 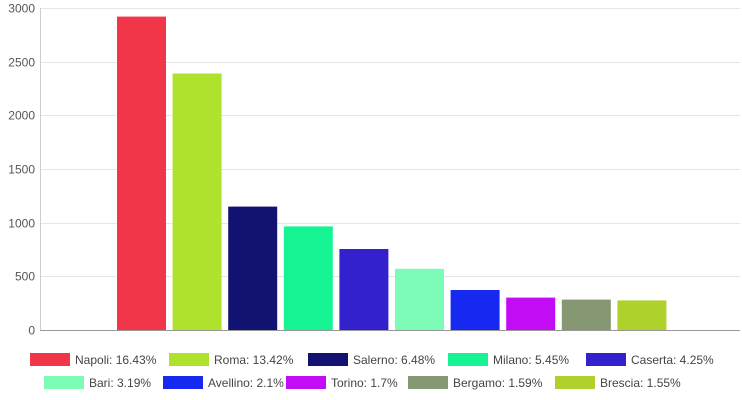 What do you see at coordinates (642, 315) in the screenshot?
I see `bar-brescia` at bounding box center [642, 315].